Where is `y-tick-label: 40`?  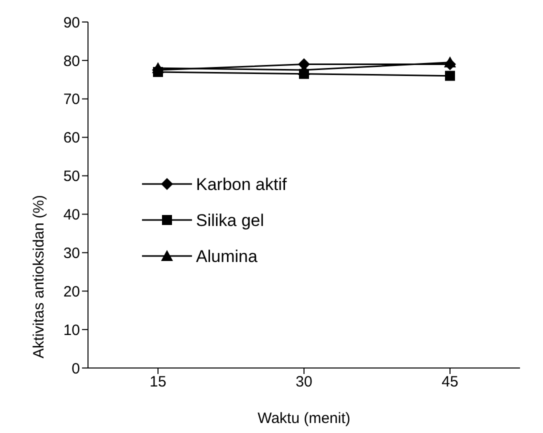
y-tick-label: 40 is located at coordinates (71, 215).